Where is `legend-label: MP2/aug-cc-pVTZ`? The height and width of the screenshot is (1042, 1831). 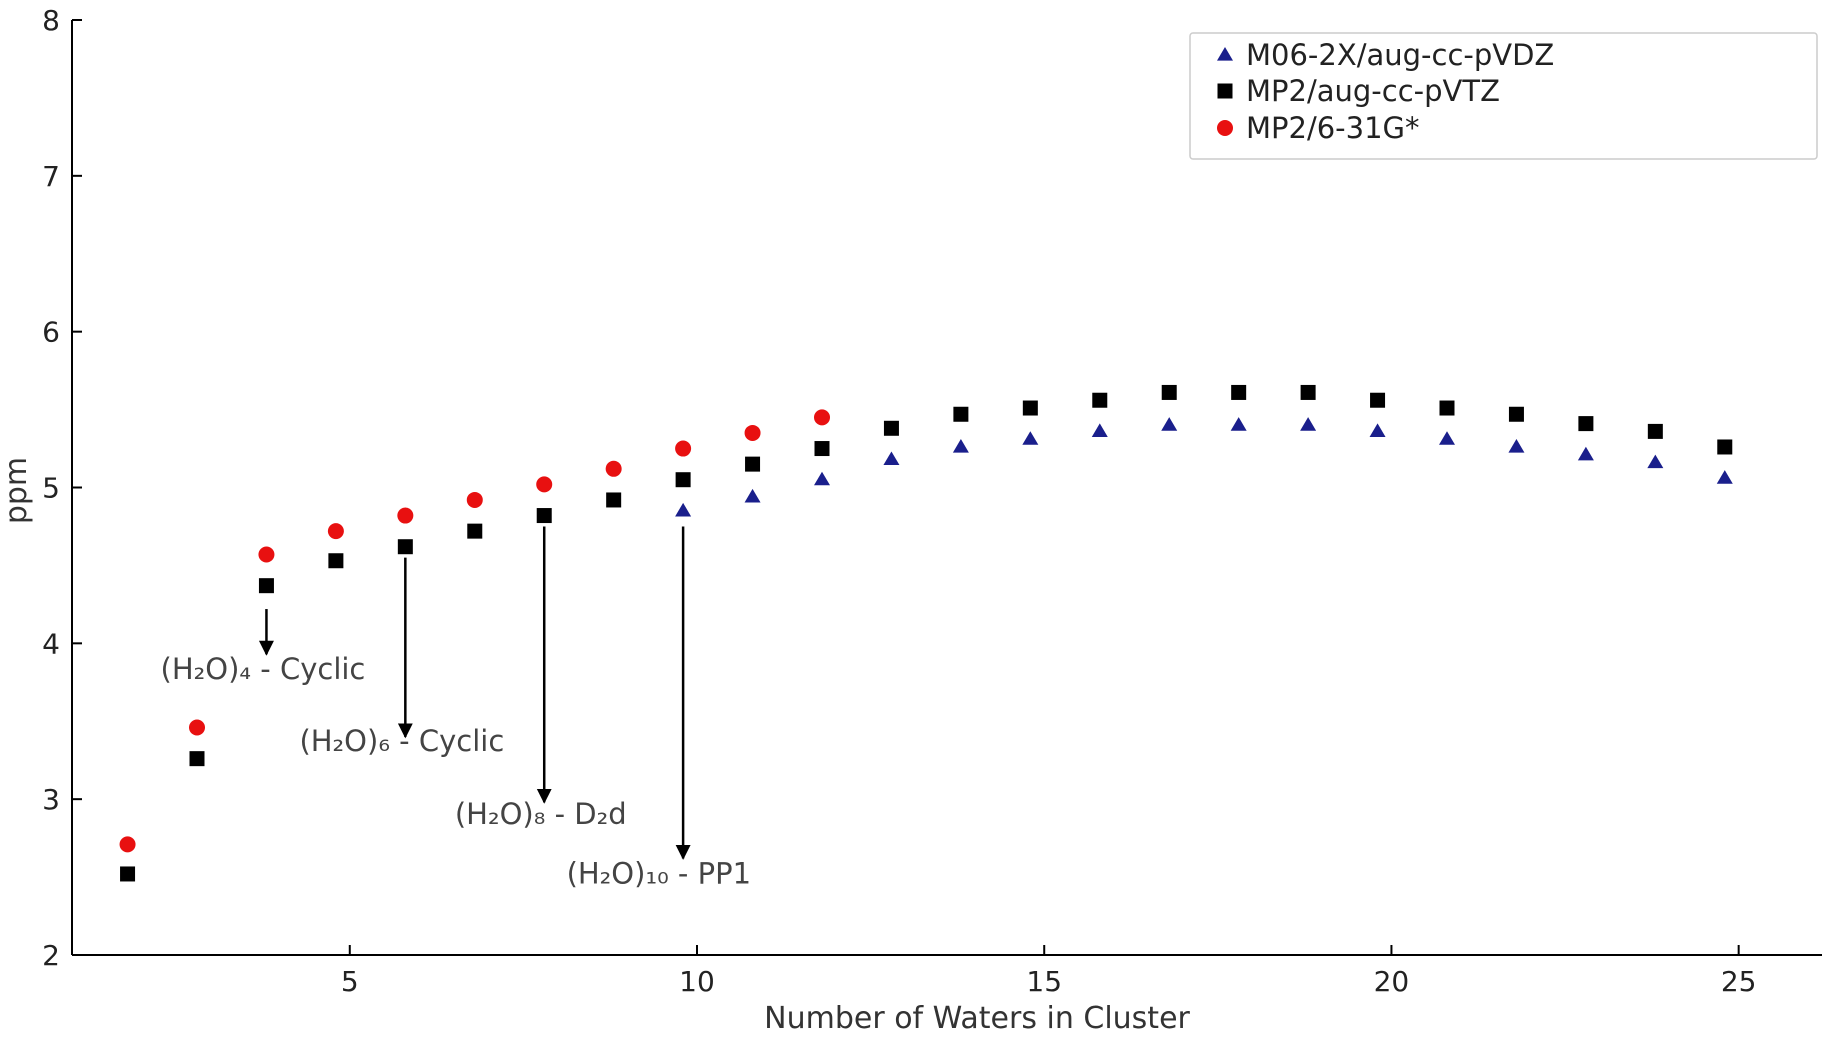 legend-label: MP2/aug-cc-pVTZ is located at coordinates (1373, 91).